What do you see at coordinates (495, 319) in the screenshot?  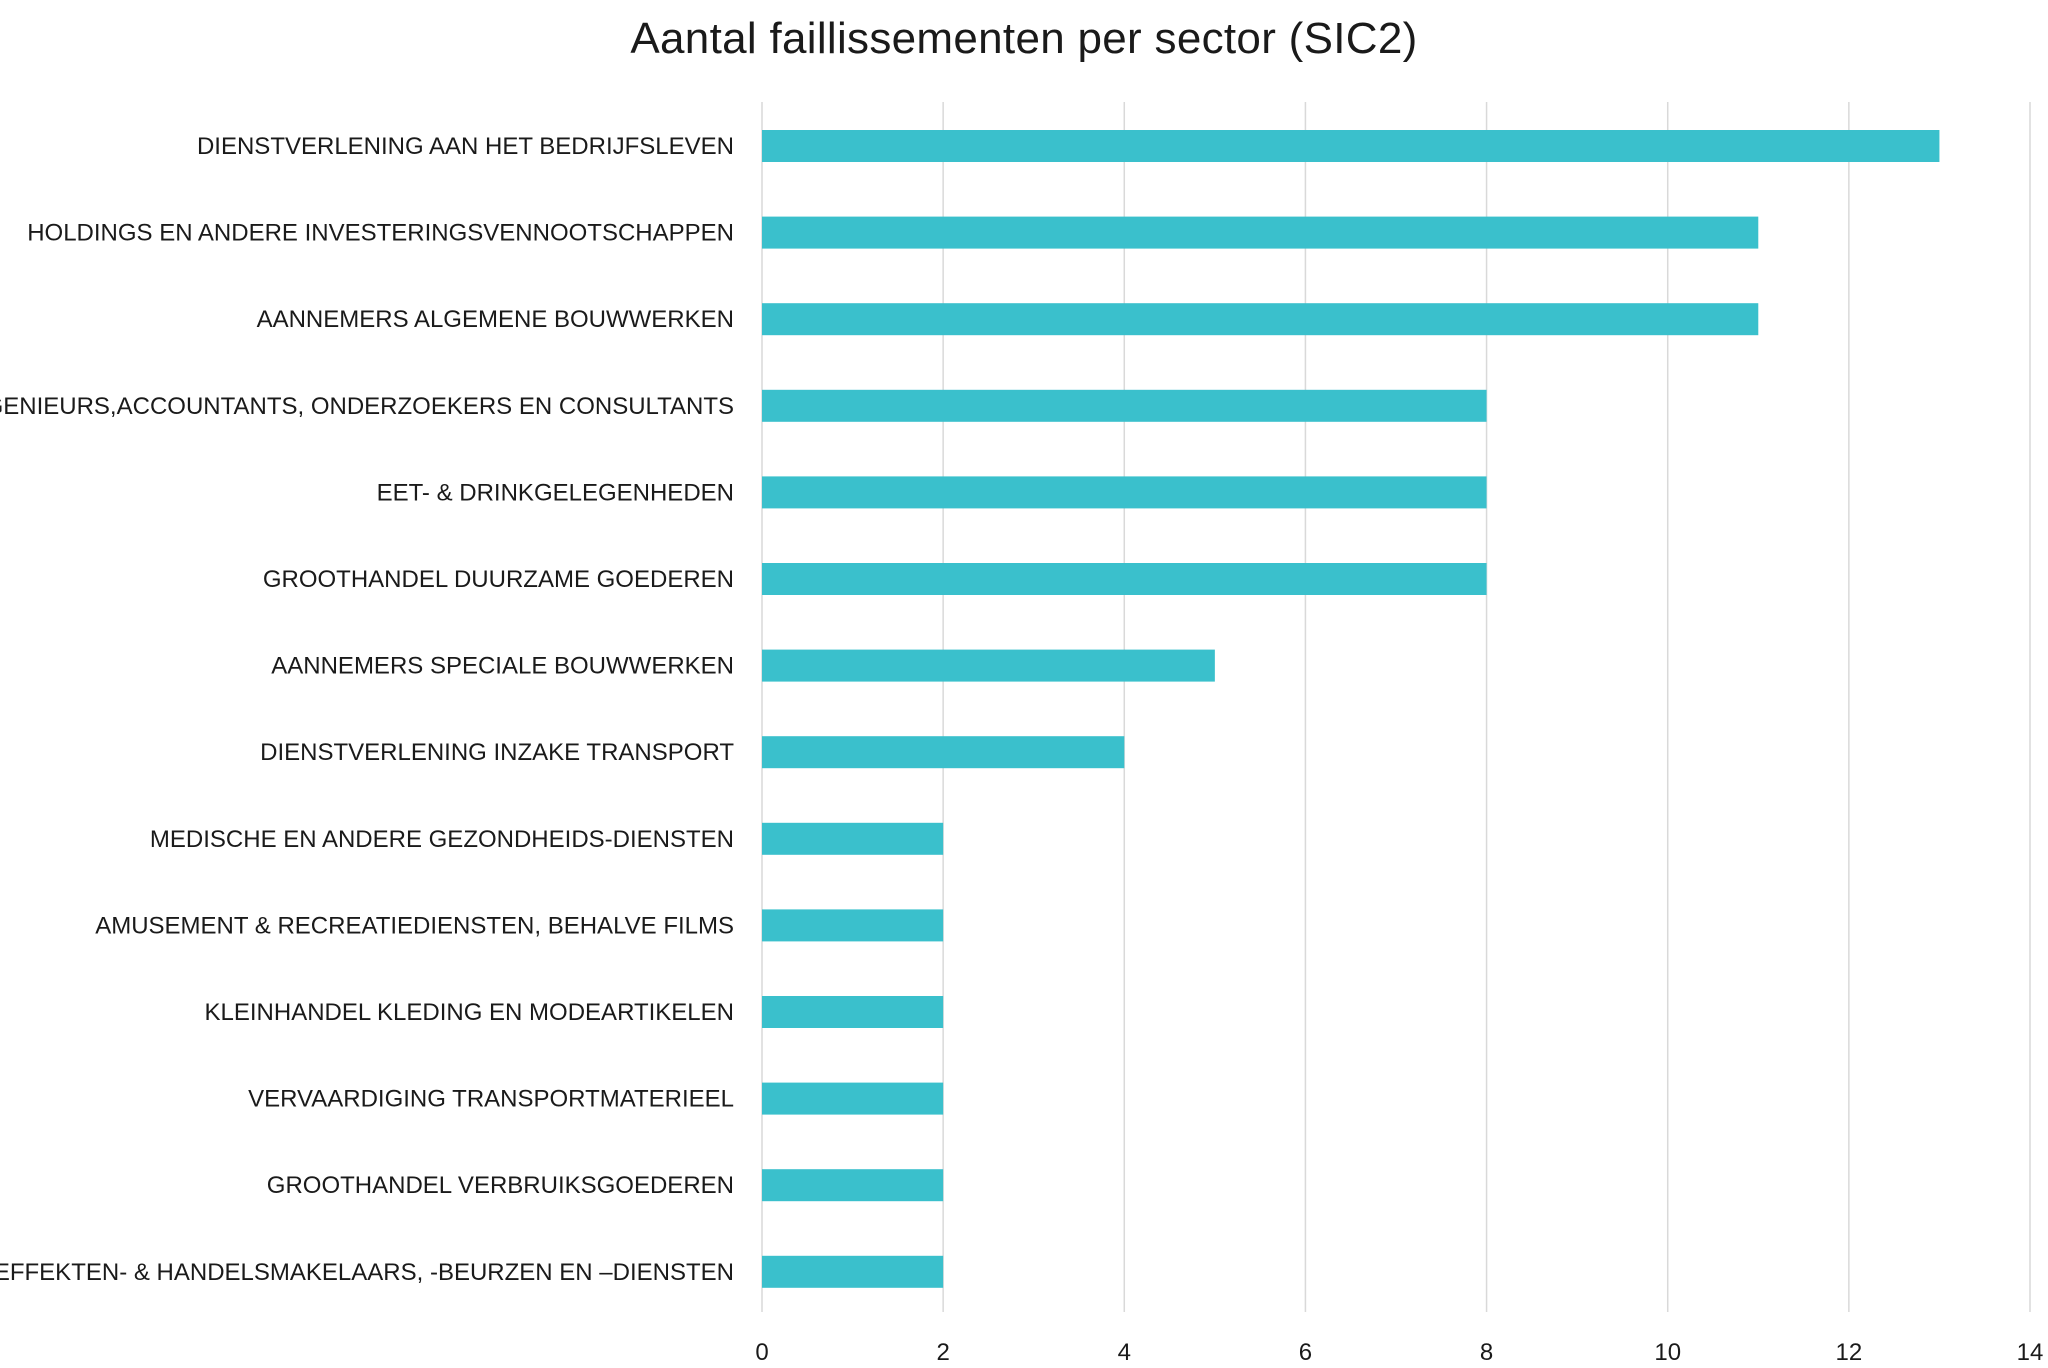 I see `category-label: AANNEMERS ALGEMENE BOUWWERKEN` at bounding box center [495, 319].